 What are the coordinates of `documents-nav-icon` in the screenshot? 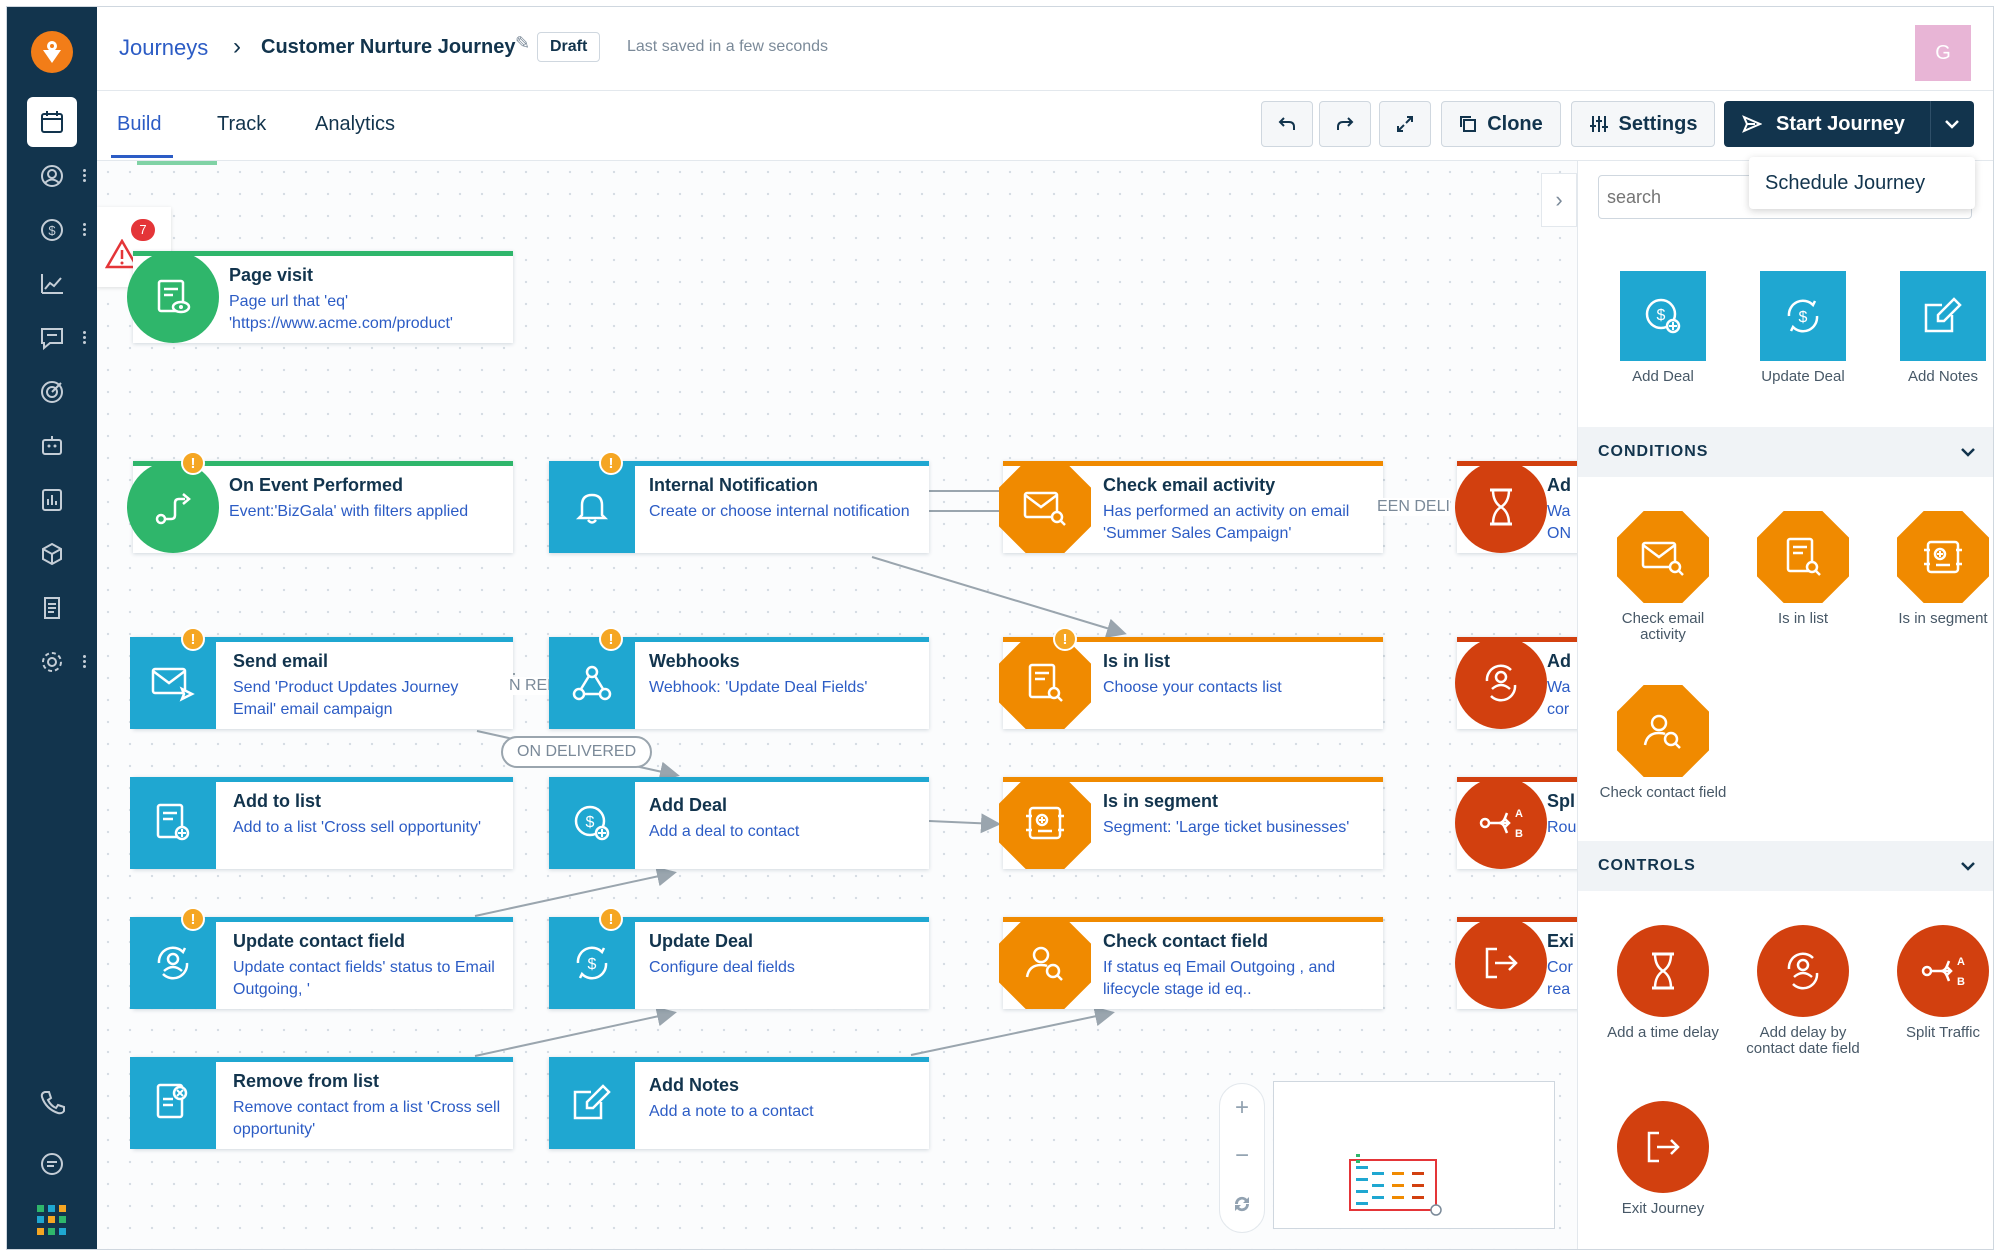 It's located at (52, 608).